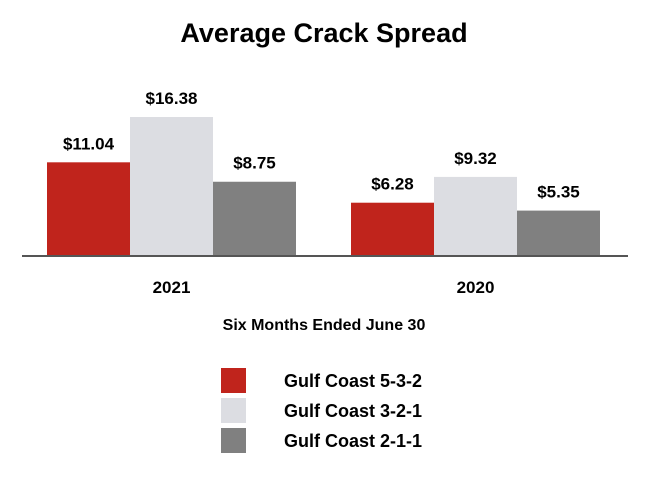  What do you see at coordinates (353, 441) in the screenshot?
I see `legend-label-3: Gulf Coast 2-1-1` at bounding box center [353, 441].